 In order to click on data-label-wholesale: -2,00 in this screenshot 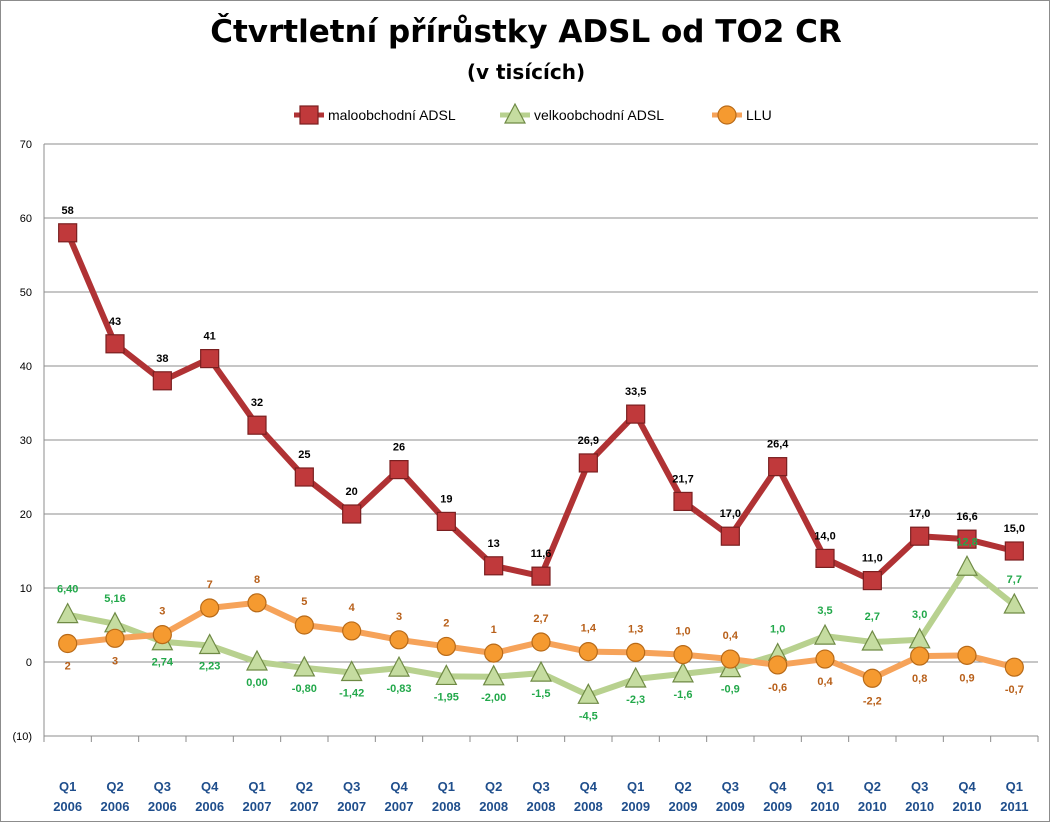, I will do `click(493, 698)`.